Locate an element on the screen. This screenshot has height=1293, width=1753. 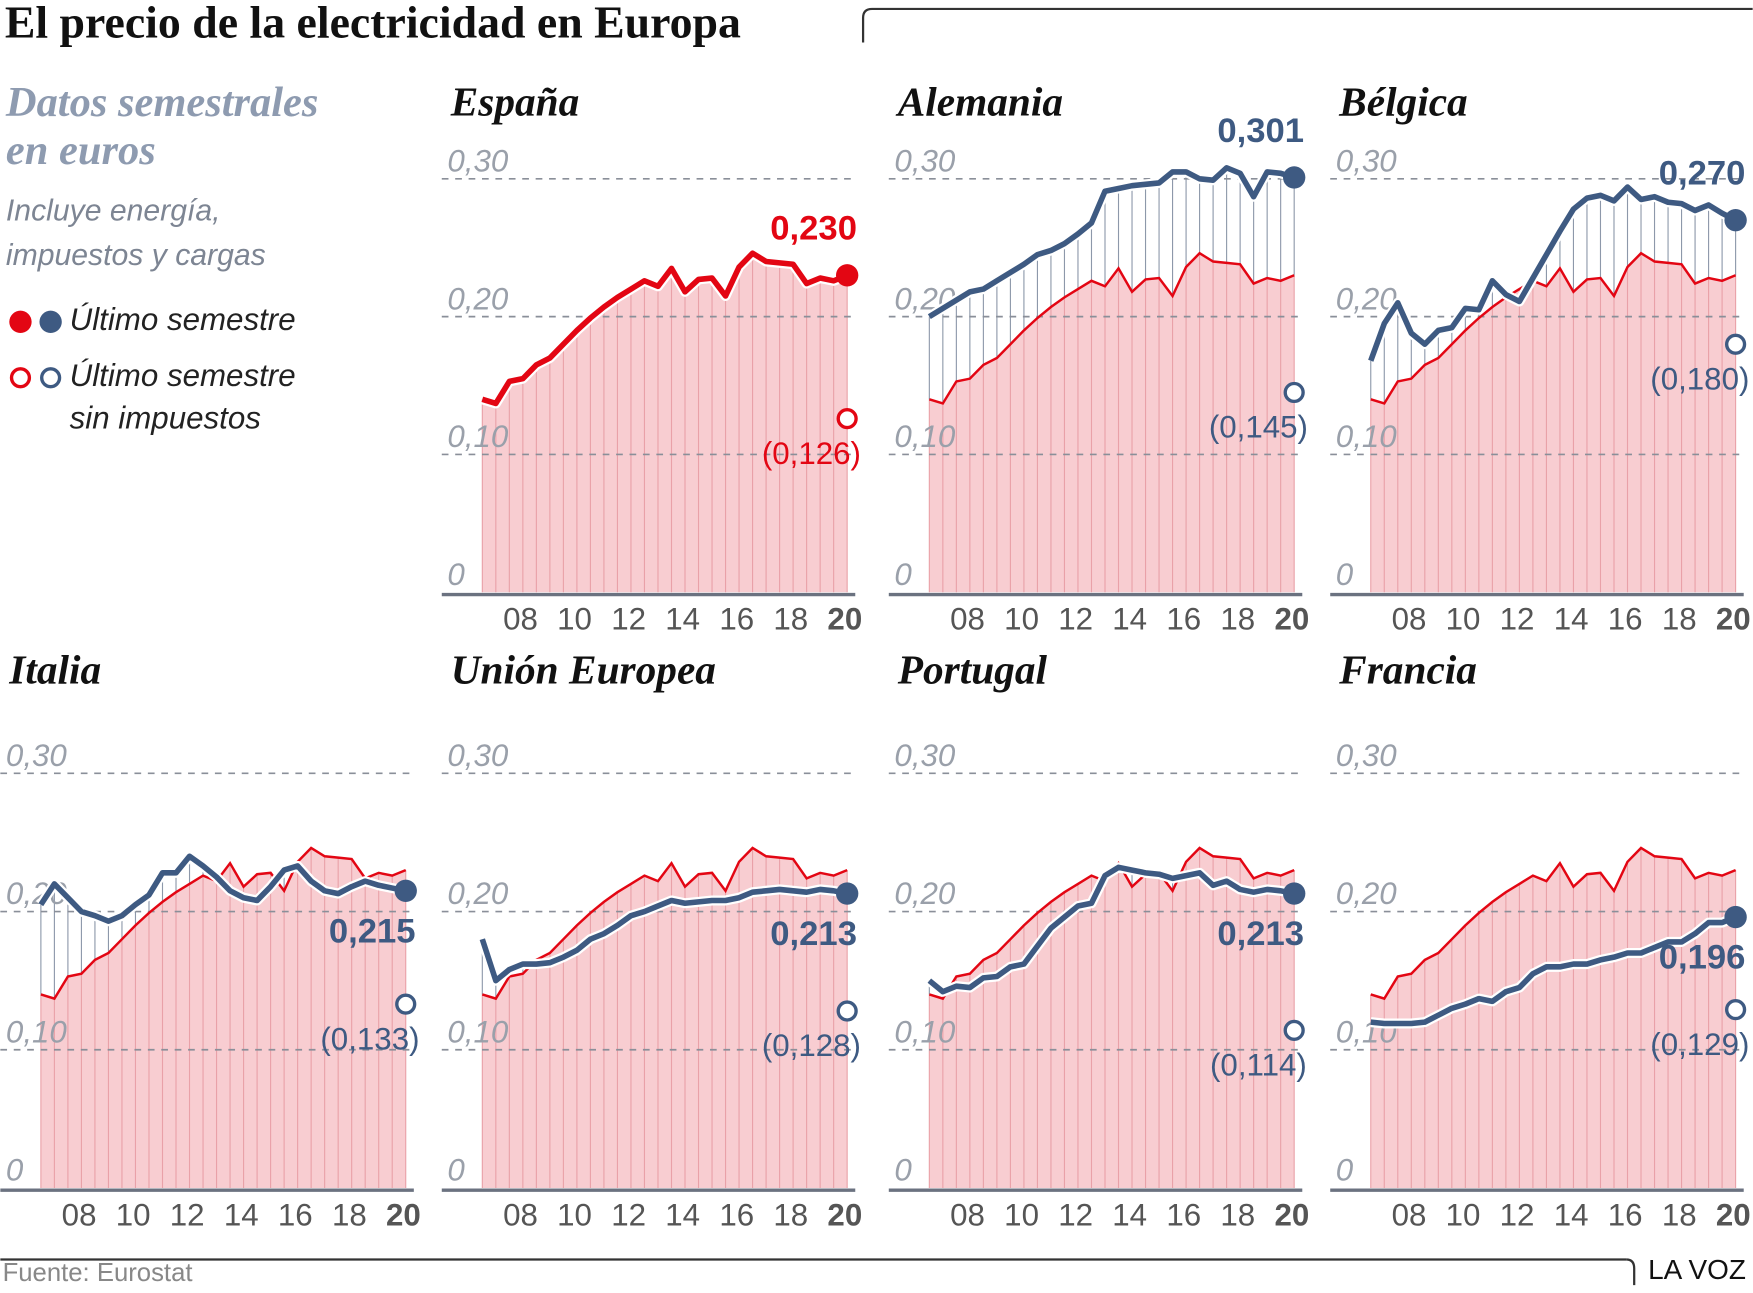
value-label: 0,230 is located at coordinates (813, 229).